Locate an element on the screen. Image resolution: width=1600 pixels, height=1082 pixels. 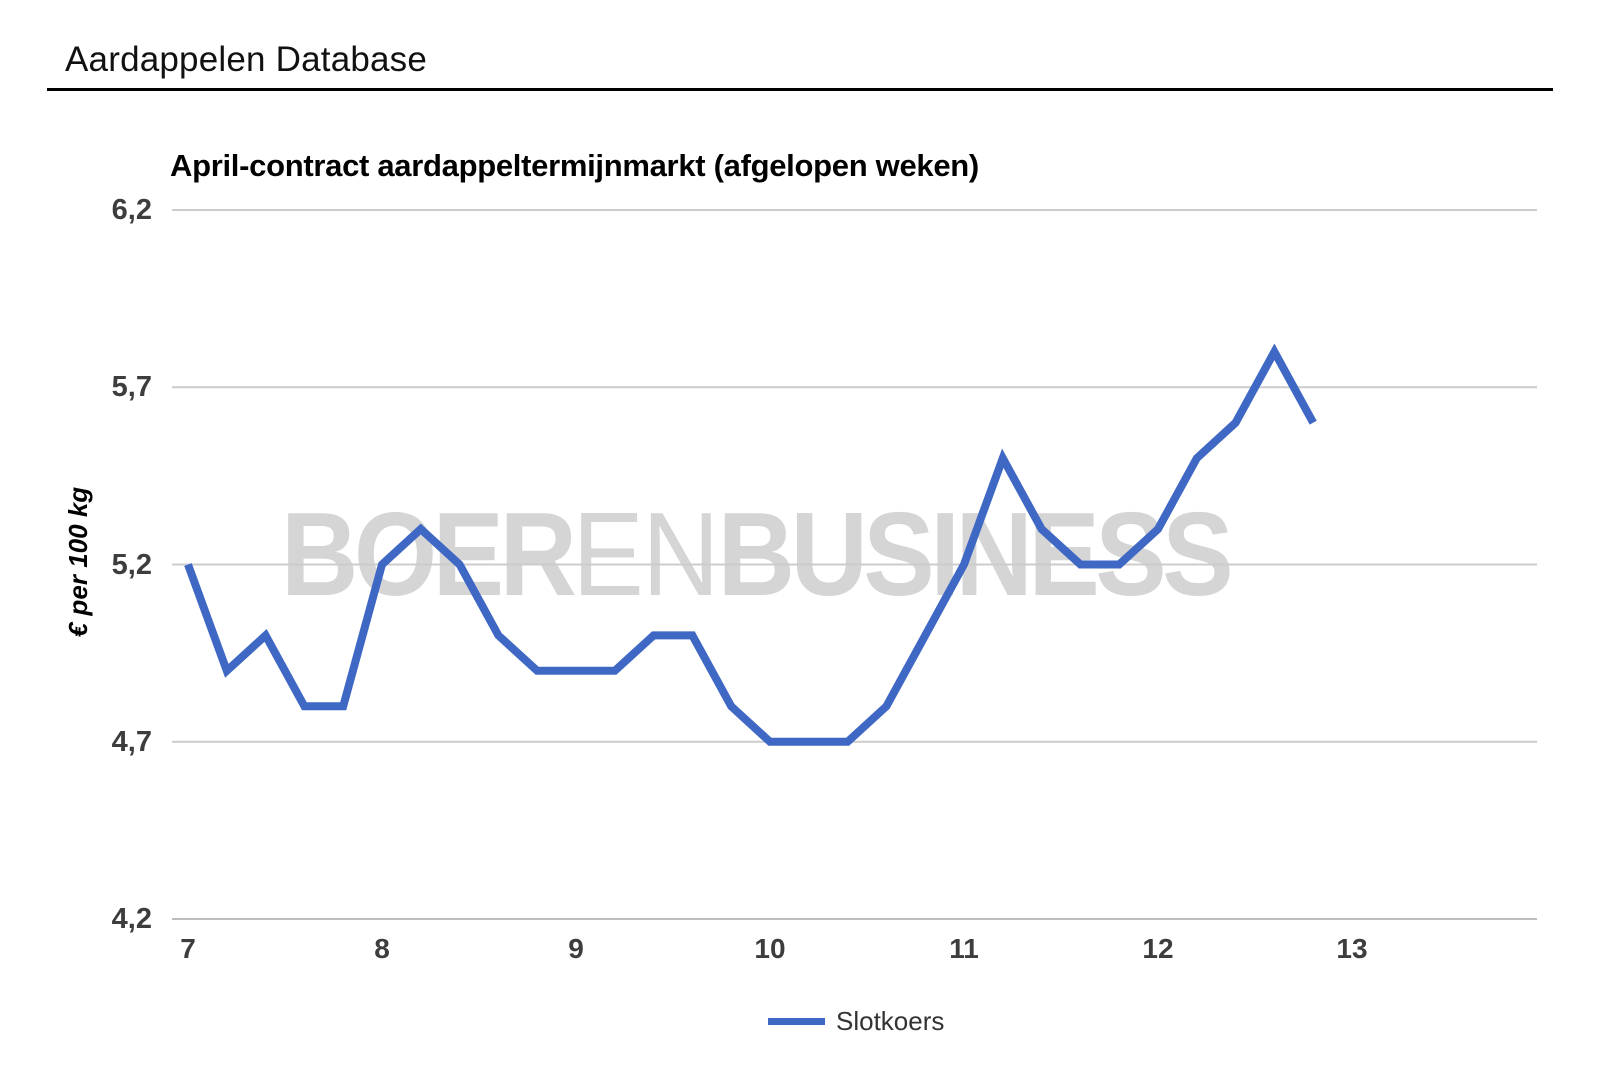
y-tick-label: 4,7 is located at coordinates (131, 742).